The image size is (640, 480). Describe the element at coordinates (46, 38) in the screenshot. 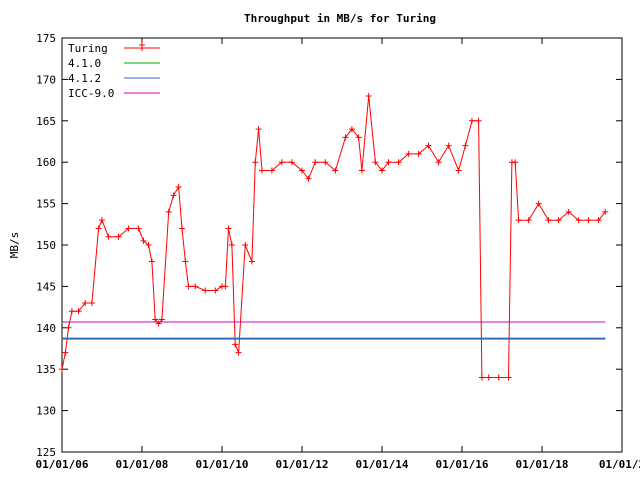

I see `y-tick-label: 175` at that location.